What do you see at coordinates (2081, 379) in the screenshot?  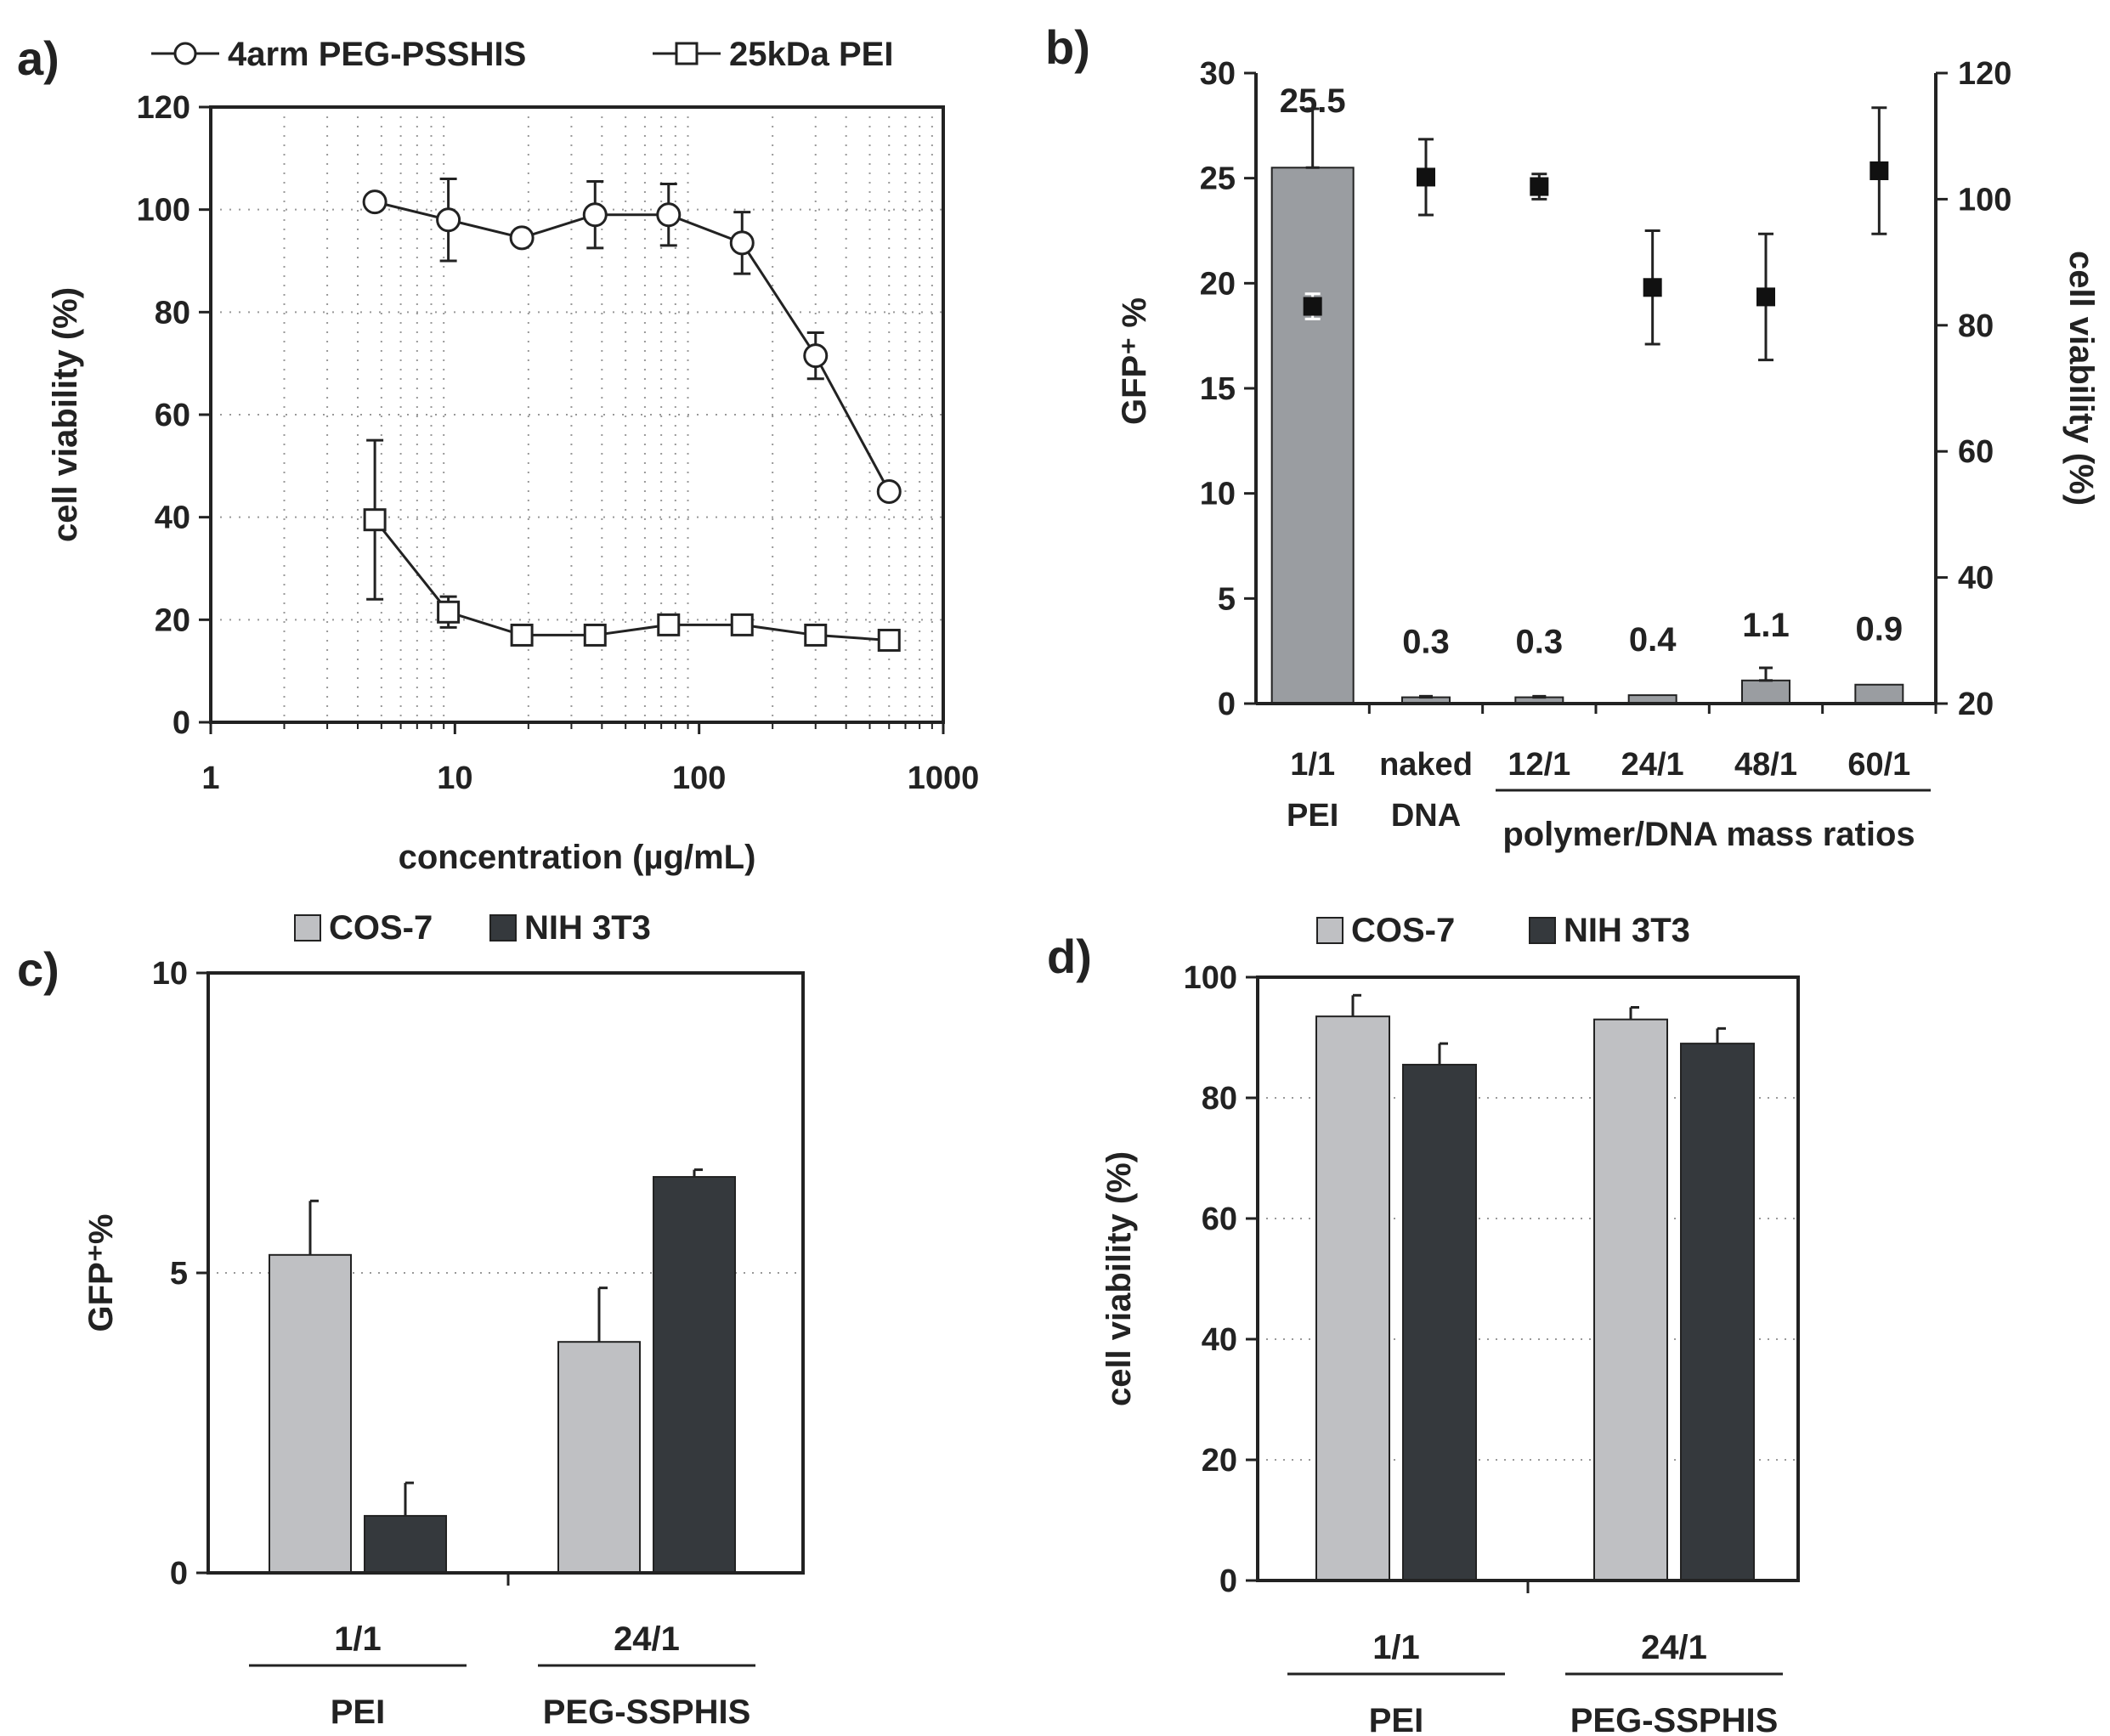 I see `ylabel-right-b: cell viability (%)` at bounding box center [2081, 379].